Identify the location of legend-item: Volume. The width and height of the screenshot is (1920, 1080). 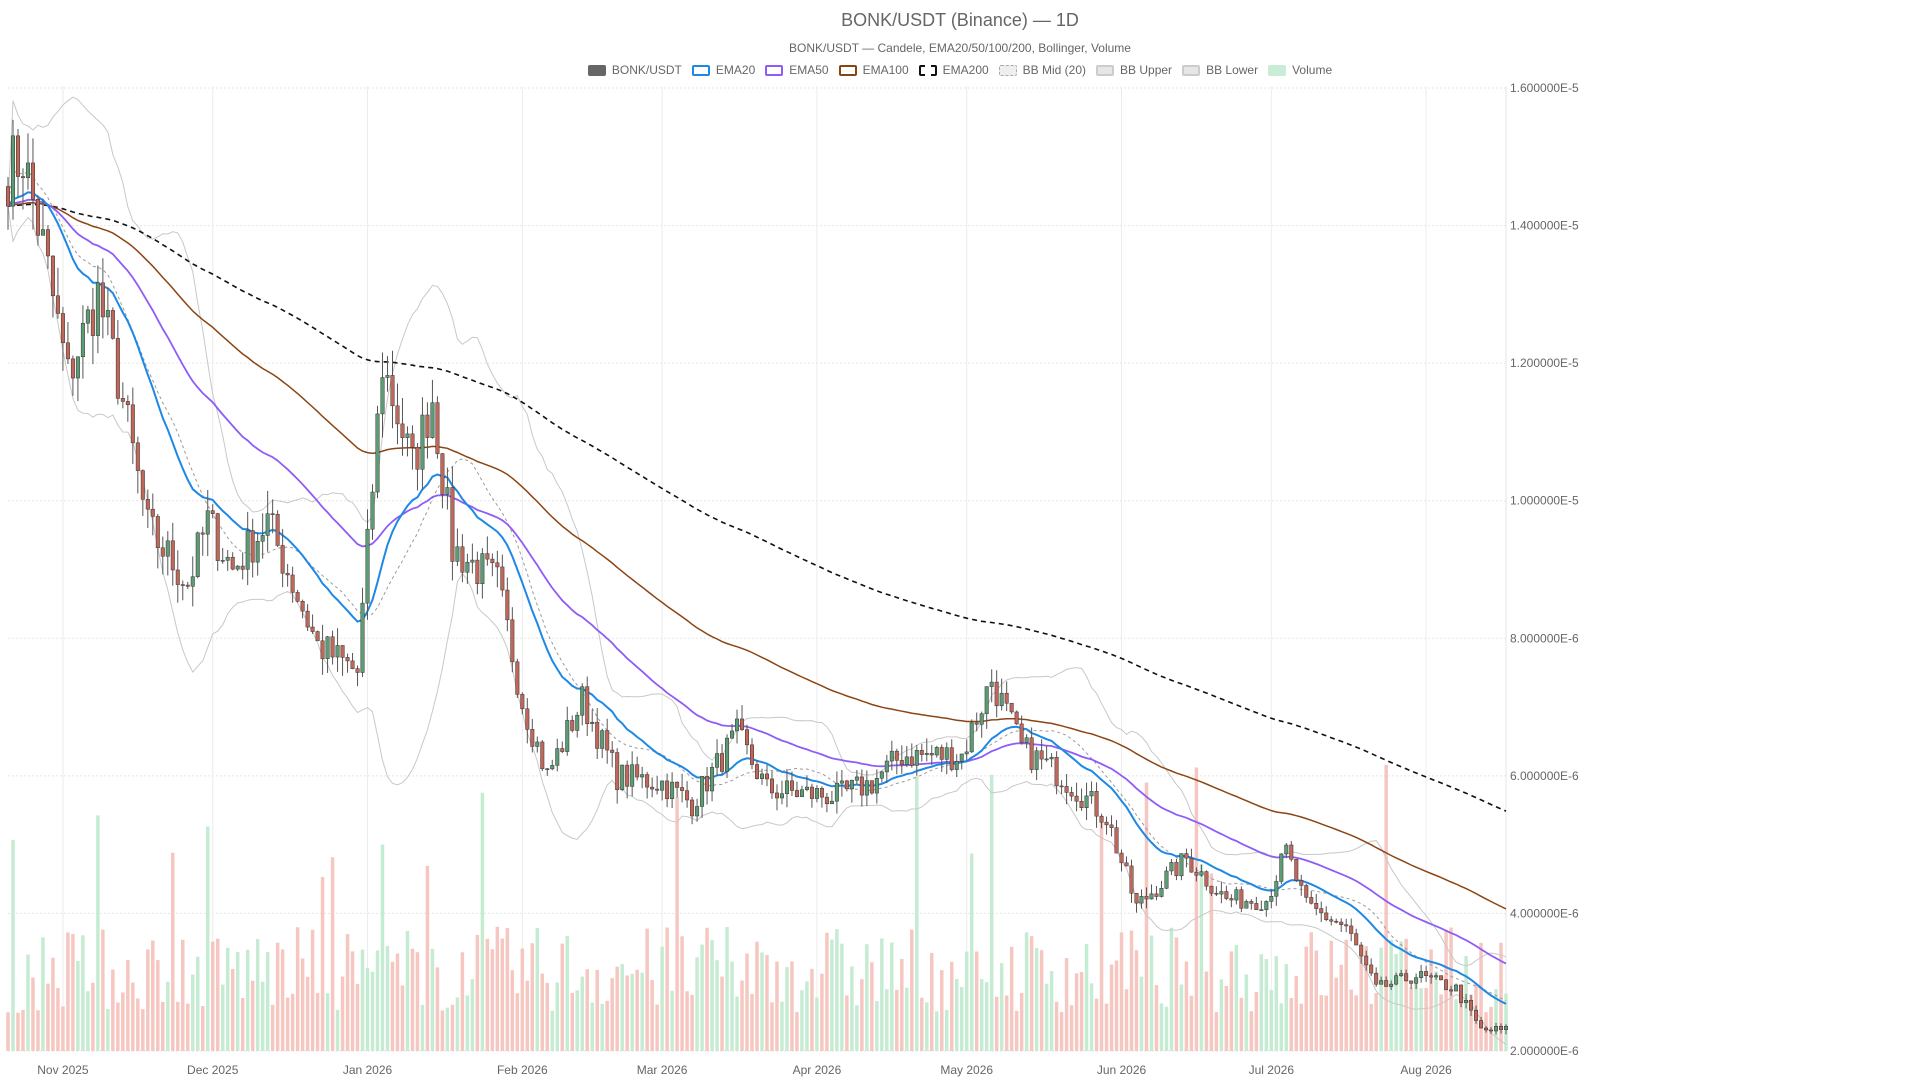
(1300, 70).